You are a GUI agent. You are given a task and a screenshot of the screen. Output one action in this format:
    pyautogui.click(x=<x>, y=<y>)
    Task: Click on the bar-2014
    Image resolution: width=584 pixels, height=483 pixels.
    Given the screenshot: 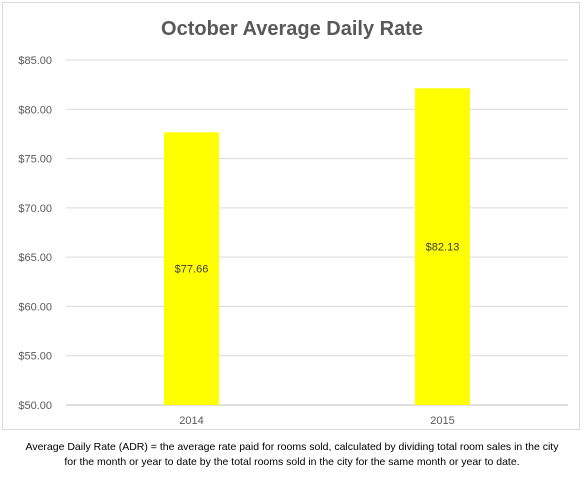 What is the action you would take?
    pyautogui.click(x=191, y=268)
    